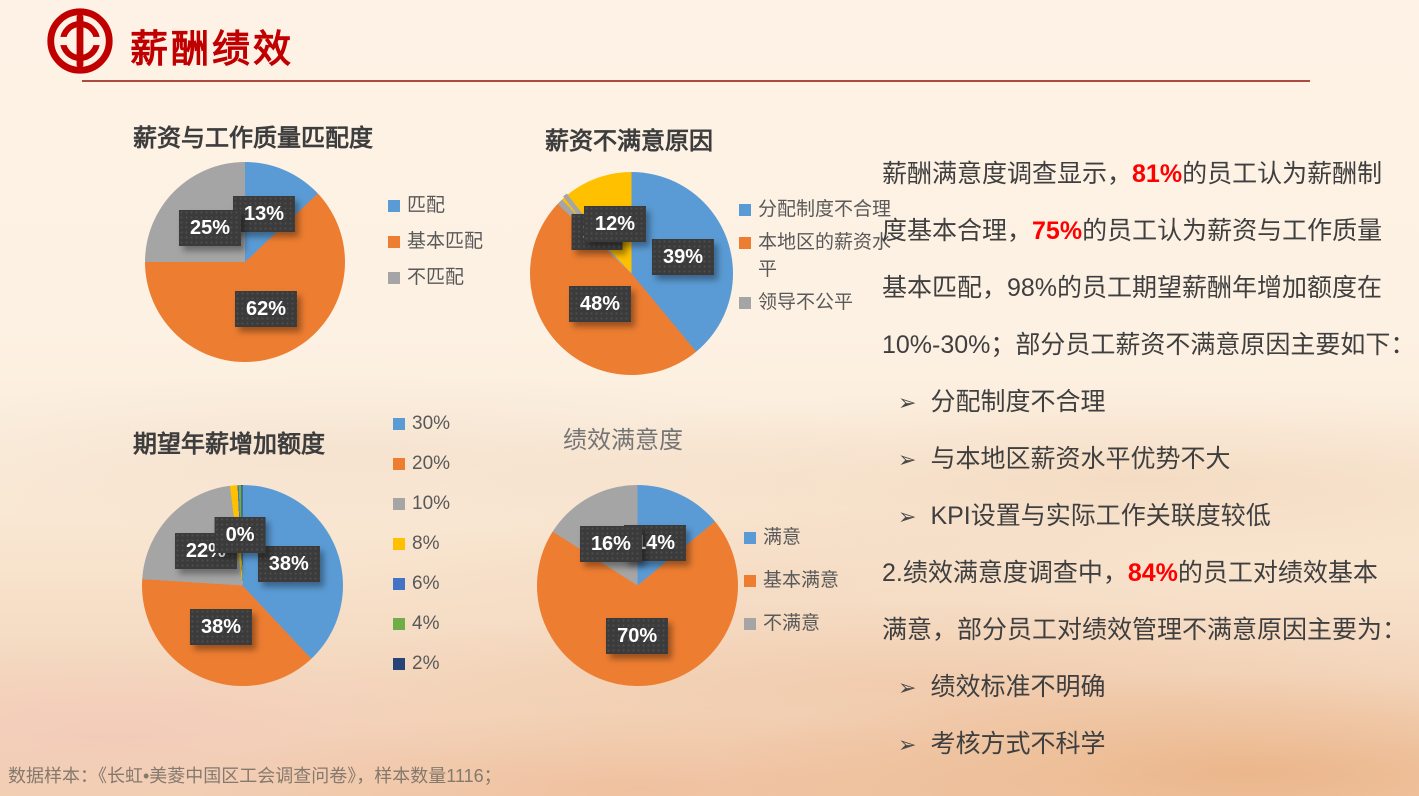  Describe the element at coordinates (1018, 744) in the screenshot. I see `text-segment: 考核方式不科学` at that location.